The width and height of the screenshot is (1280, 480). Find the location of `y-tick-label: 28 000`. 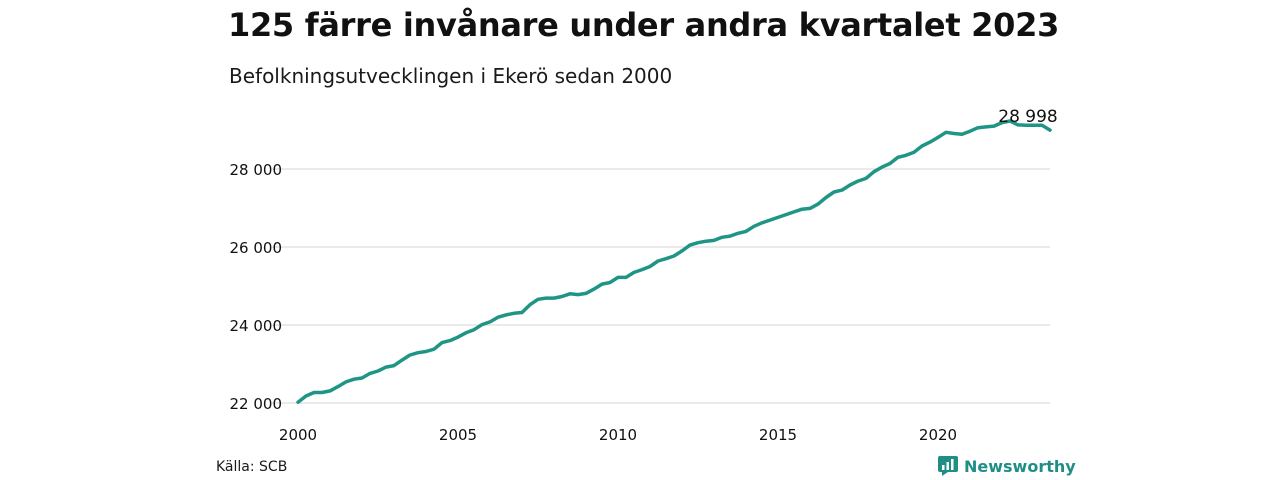

y-tick-label: 28 000 is located at coordinates (256, 170).